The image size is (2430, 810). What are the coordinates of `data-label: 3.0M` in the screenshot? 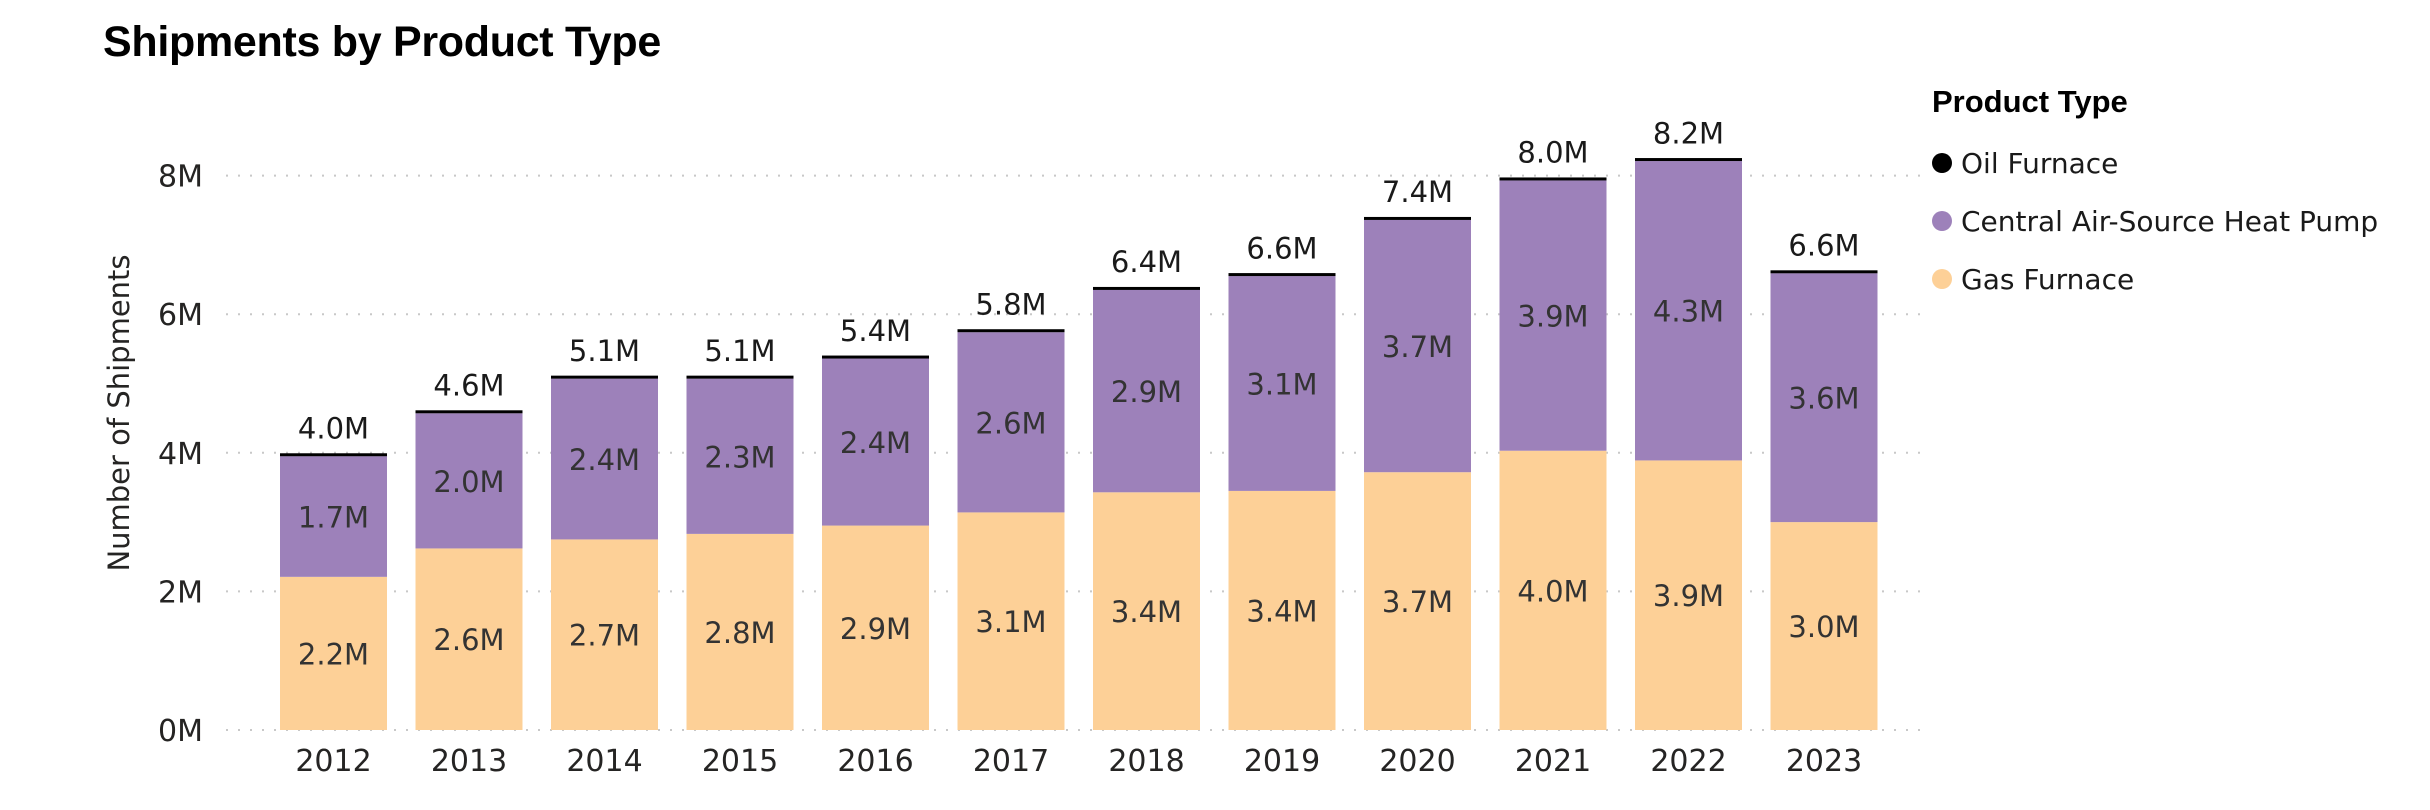 It's located at (1823, 627).